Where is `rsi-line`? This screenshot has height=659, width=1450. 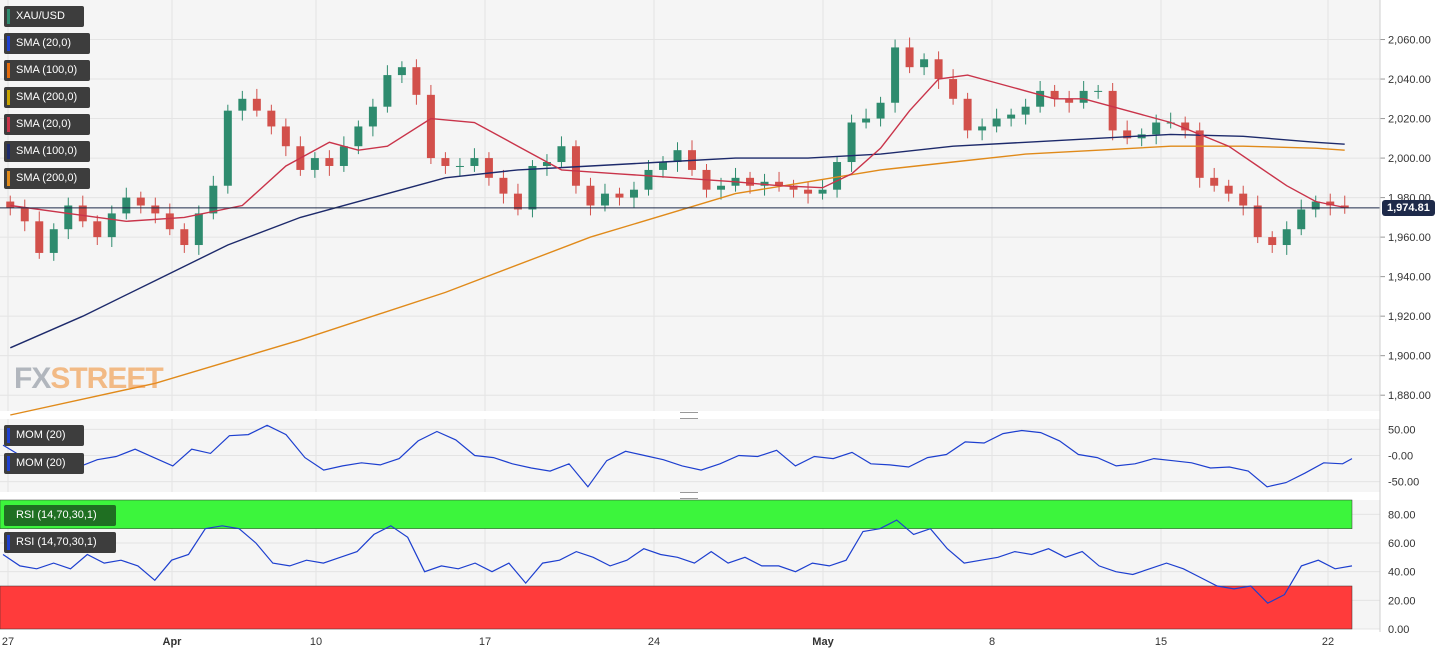
rsi-line is located at coordinates (677, 561).